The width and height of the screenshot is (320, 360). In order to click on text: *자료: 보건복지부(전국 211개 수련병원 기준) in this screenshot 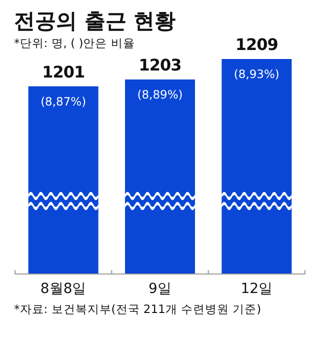, I will do `click(138, 309)`.